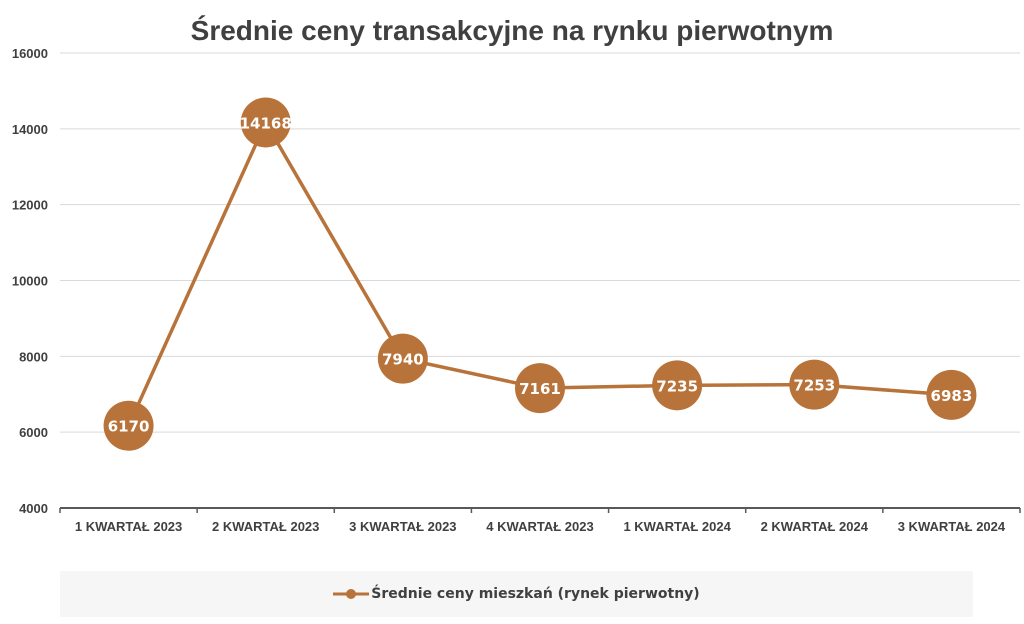  I want to click on x-tick-label: 3 KWARTAŁ 2024, so click(952, 526).